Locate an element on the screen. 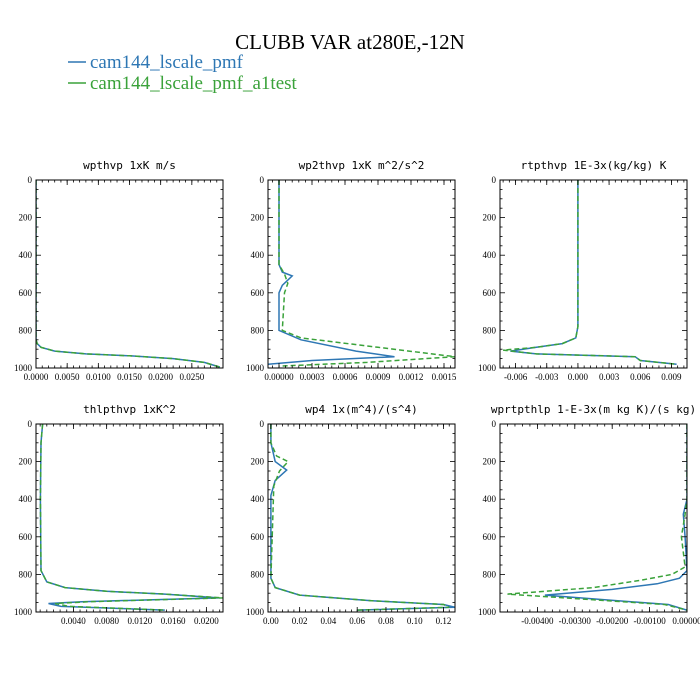  x-tick-label: 0.003 is located at coordinates (609, 377).